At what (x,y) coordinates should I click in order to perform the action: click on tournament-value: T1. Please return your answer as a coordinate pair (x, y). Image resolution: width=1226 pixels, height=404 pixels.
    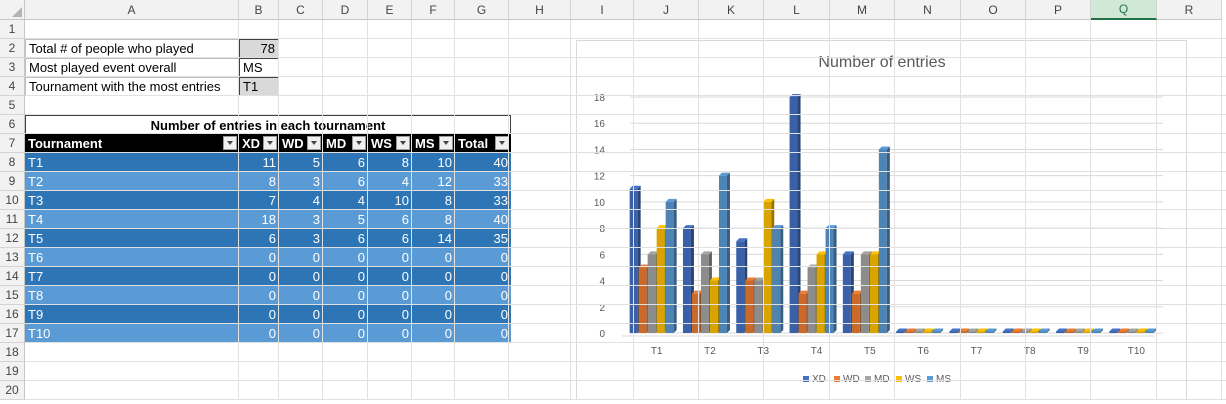
    Looking at the image, I should click on (259, 86).